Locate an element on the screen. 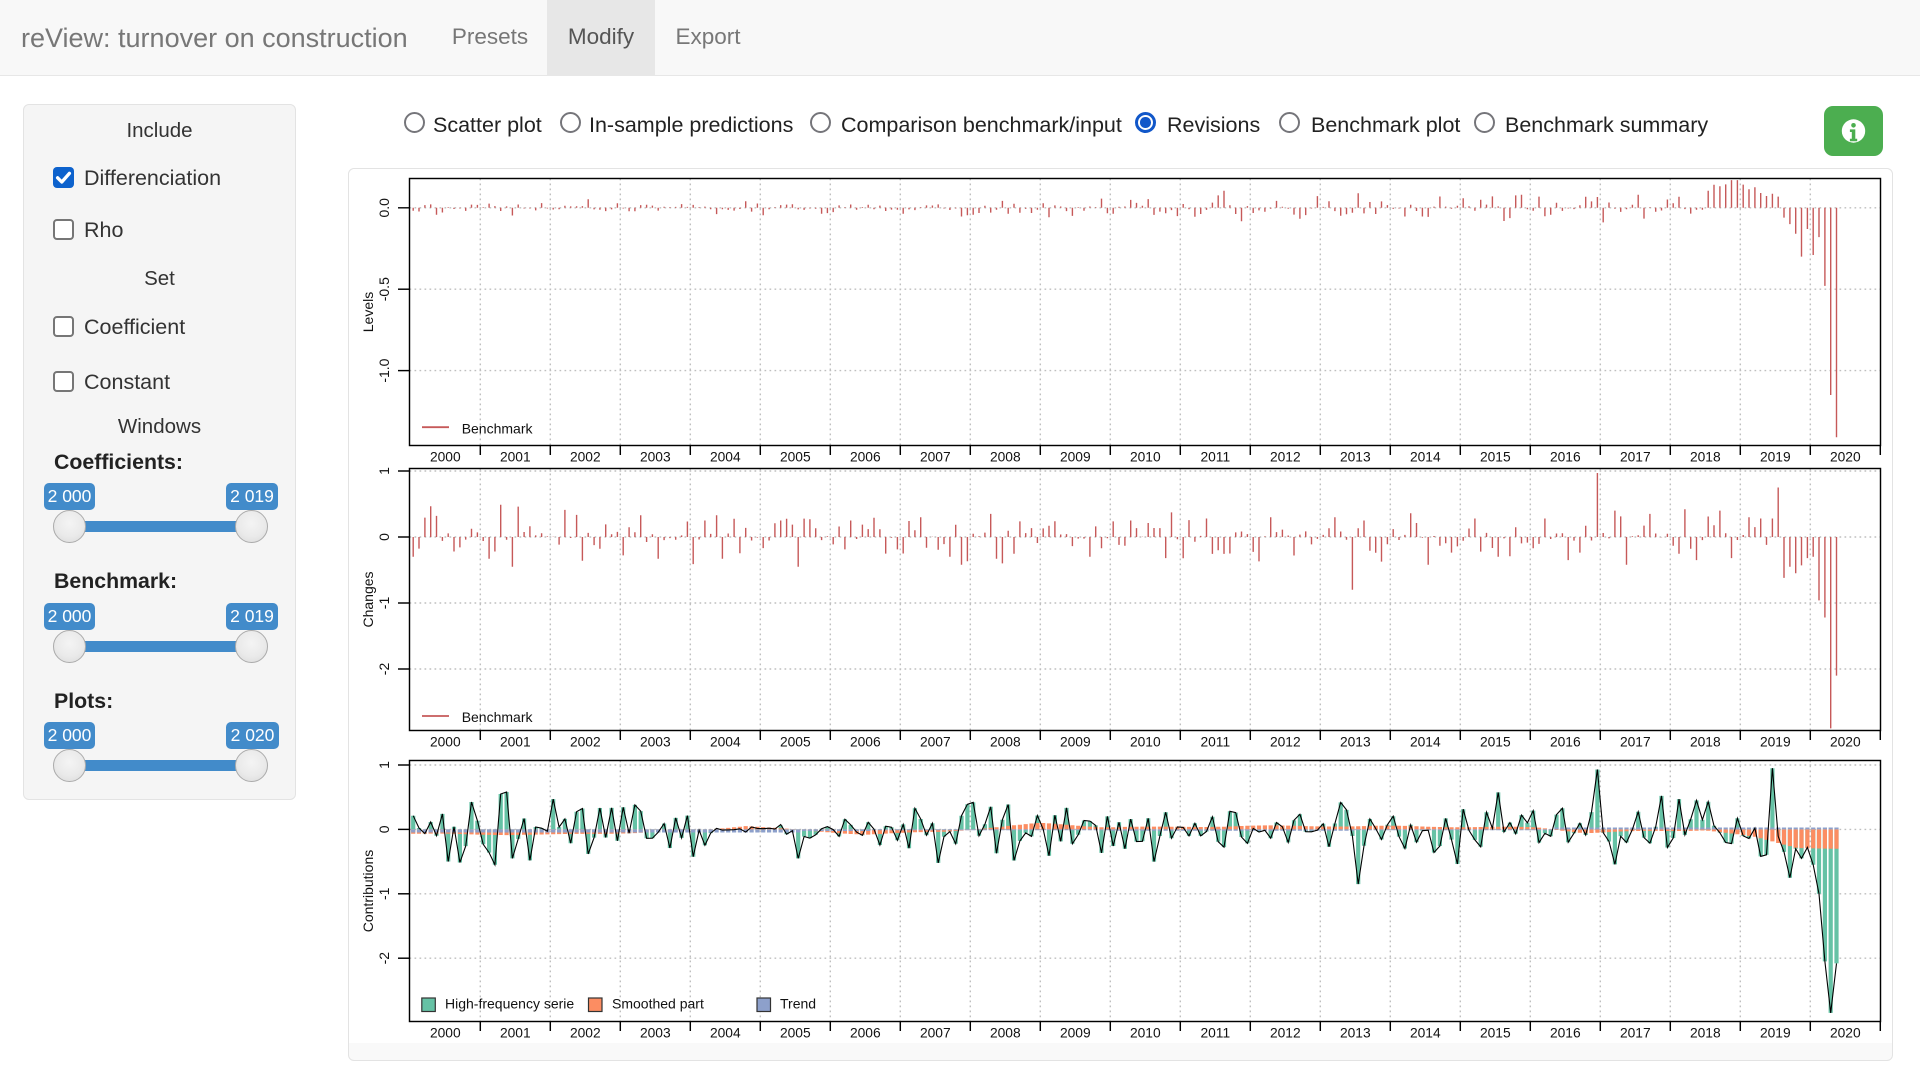 This screenshot has height=1080, width=1920. svg-text: Smoothed part is located at coordinates (658, 1004).